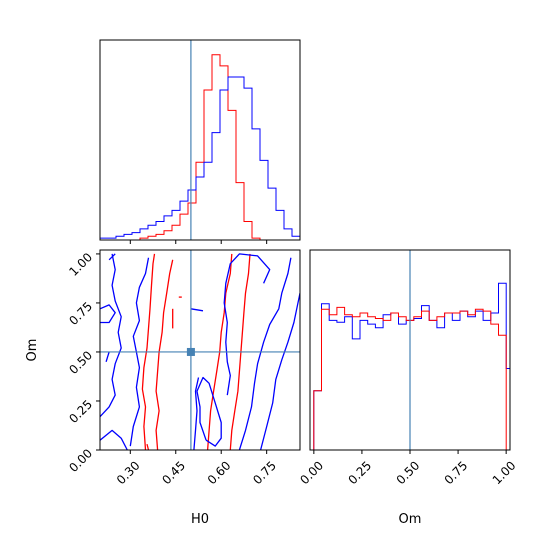 This screenshot has width=550, height=550. I want to click on hist-H0-panel, so click(200, 141).